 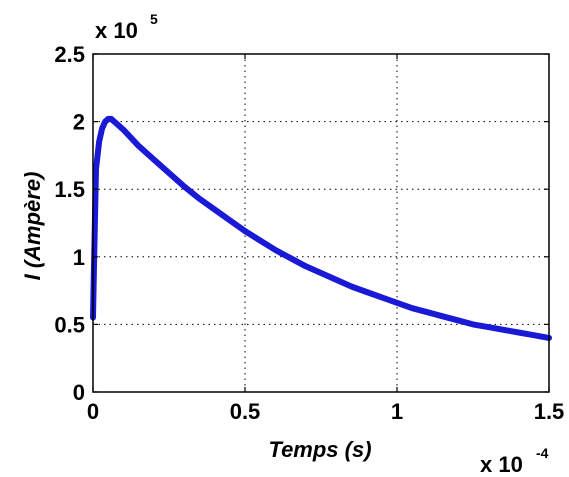 I want to click on x-tick-label: 0, so click(x=93, y=411).